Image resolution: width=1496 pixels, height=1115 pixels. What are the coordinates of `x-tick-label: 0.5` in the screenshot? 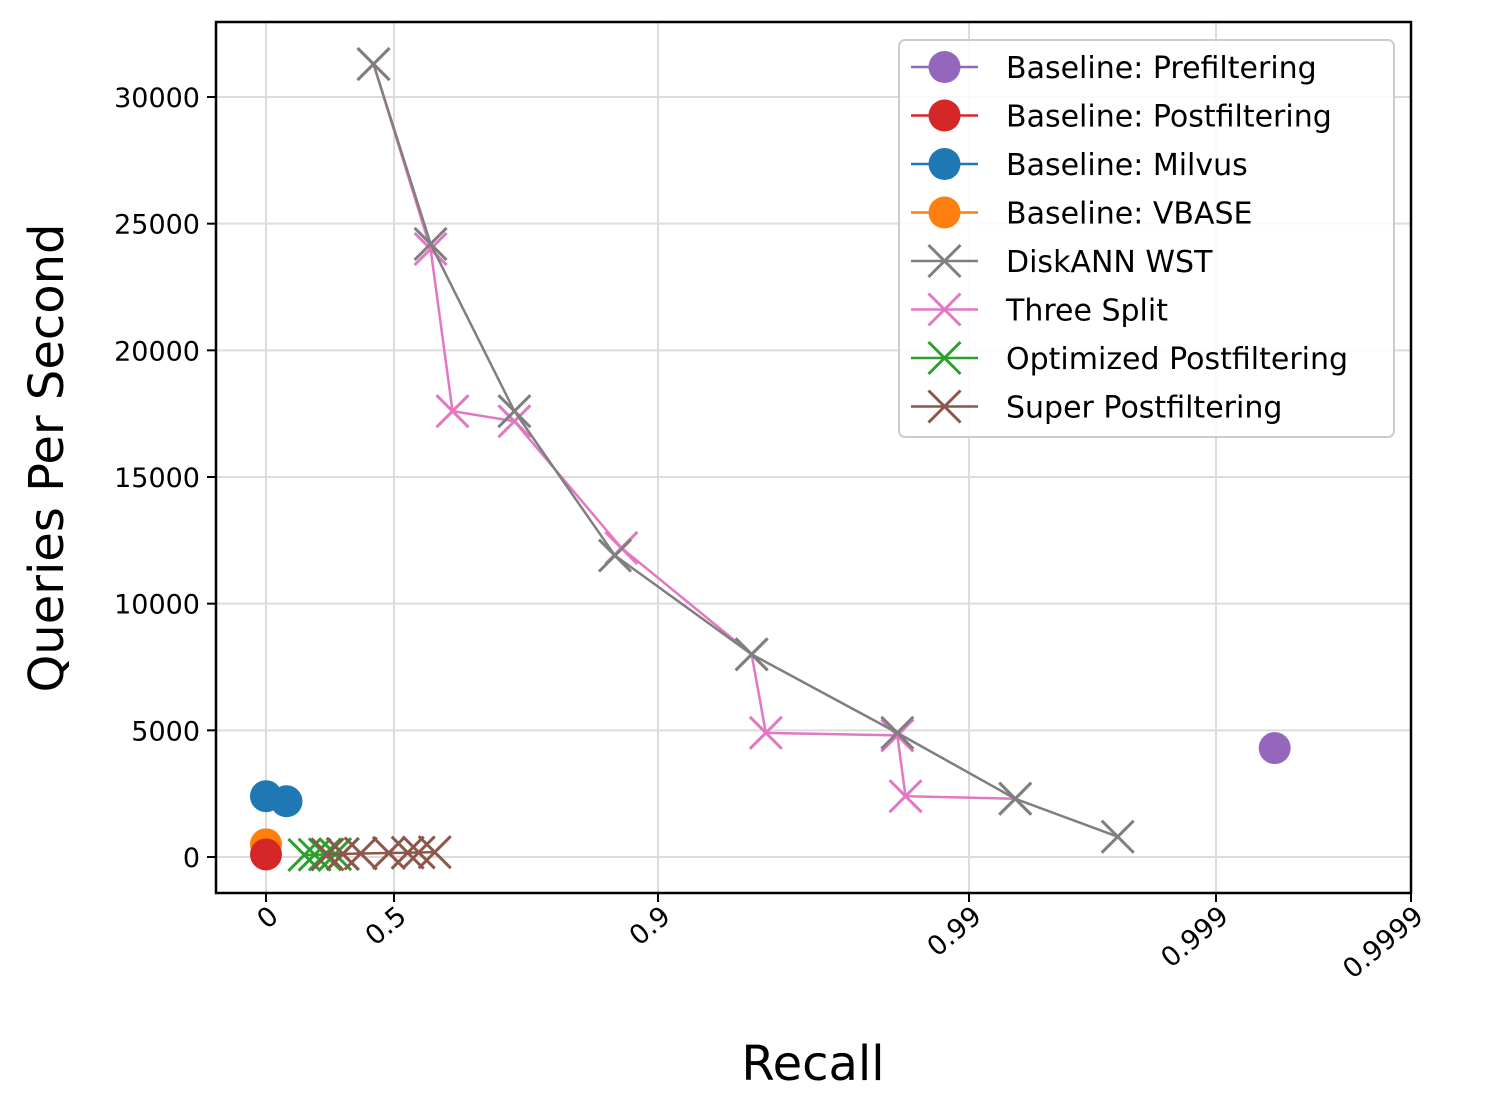 It's located at (386, 926).